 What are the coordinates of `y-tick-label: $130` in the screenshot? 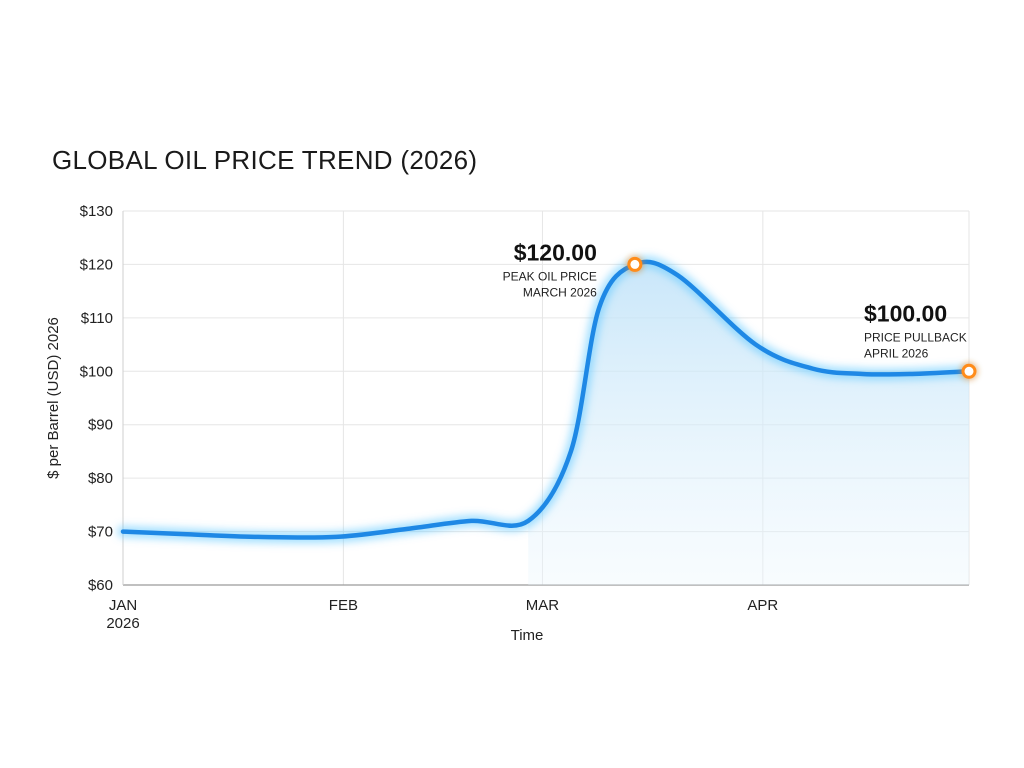 It's located at (96, 211).